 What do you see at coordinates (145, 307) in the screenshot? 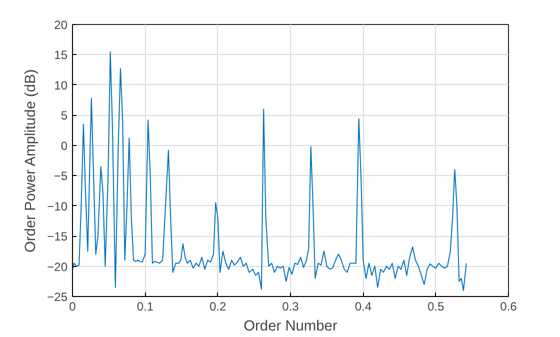
I see `x-tick-label: 0.1` at bounding box center [145, 307].